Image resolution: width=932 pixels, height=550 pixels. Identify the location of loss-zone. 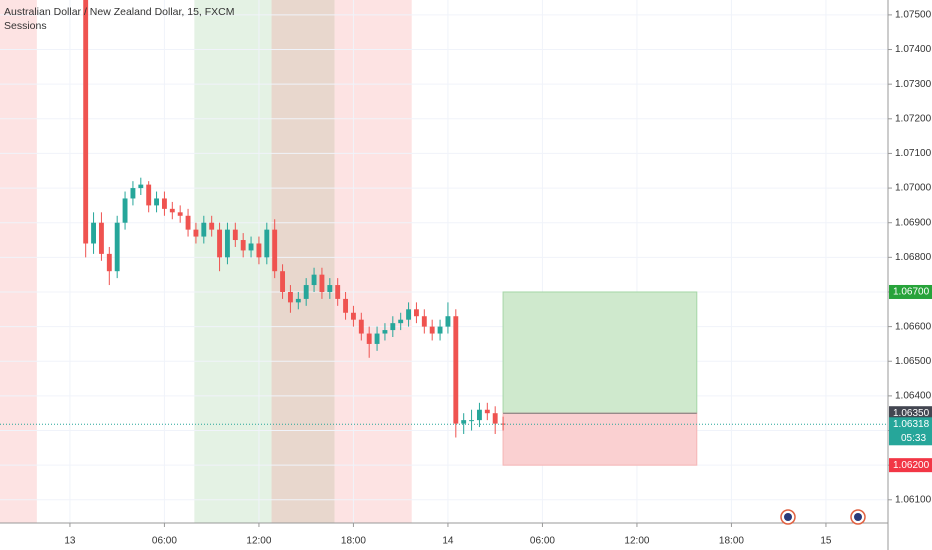
(600, 439).